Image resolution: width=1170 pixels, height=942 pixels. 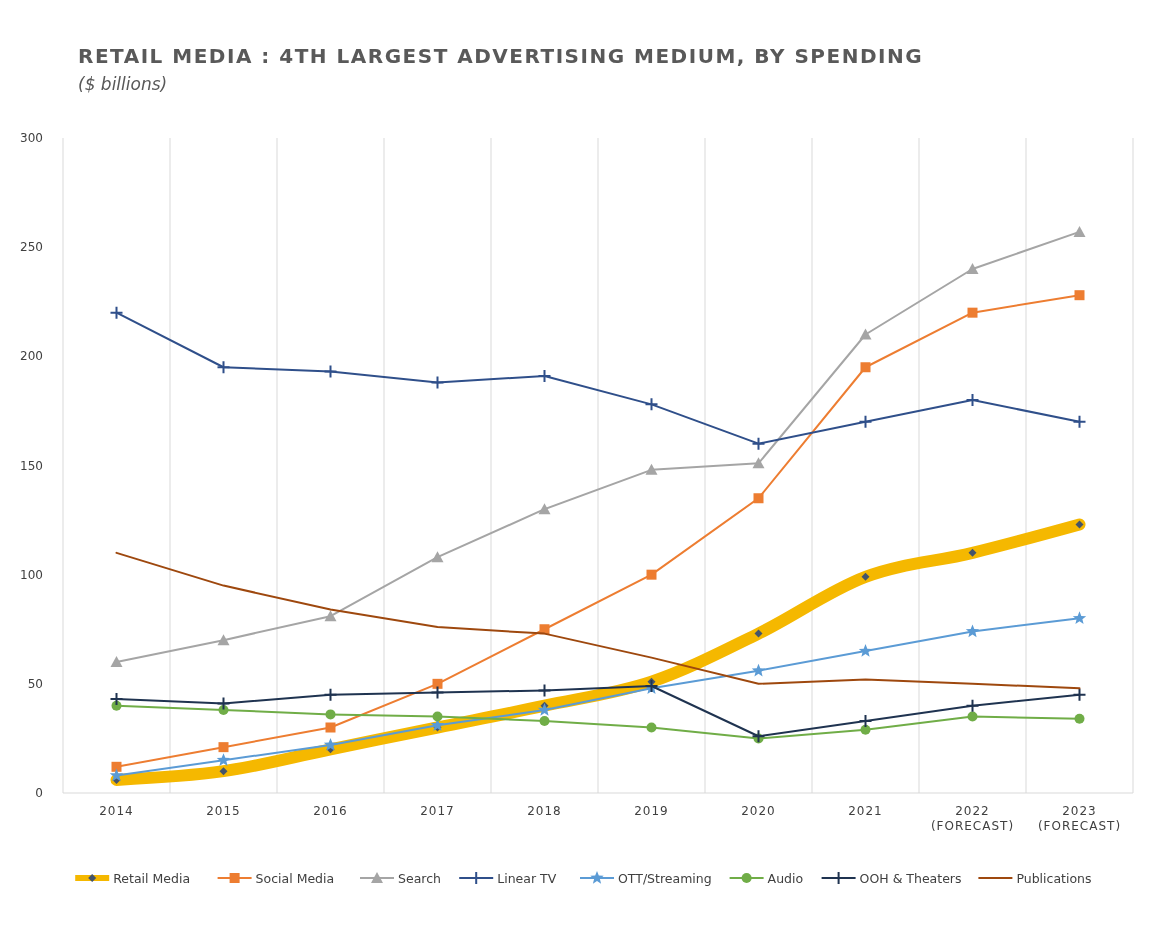 What do you see at coordinates (35, 683) in the screenshot?
I see `y-tick-label: 50` at bounding box center [35, 683].